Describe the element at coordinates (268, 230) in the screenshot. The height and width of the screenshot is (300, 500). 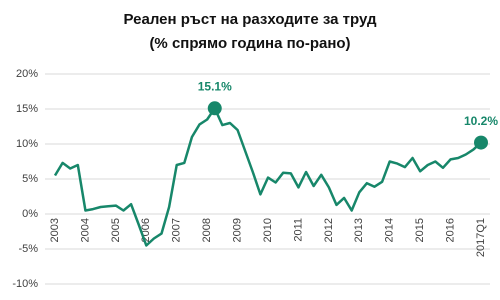
I see `x-tick-label: 2010` at that location.